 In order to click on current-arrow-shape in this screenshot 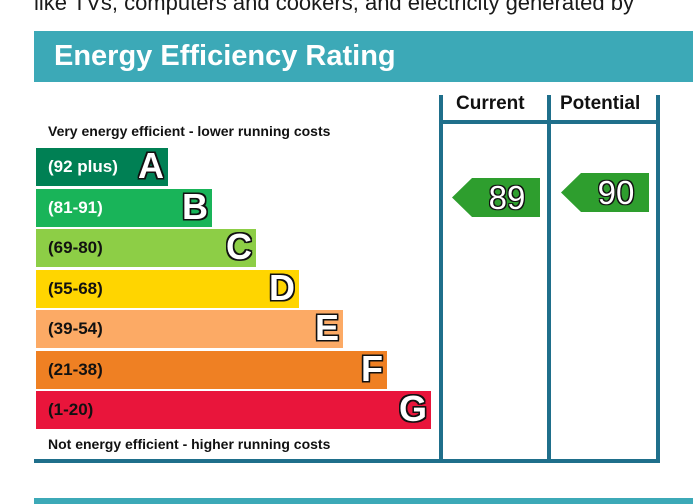, I will do `click(496, 197)`.